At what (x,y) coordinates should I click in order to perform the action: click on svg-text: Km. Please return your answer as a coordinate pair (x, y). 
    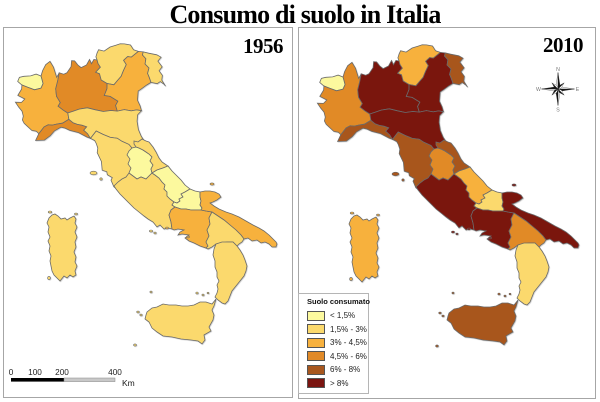
    Looking at the image, I should click on (128, 383).